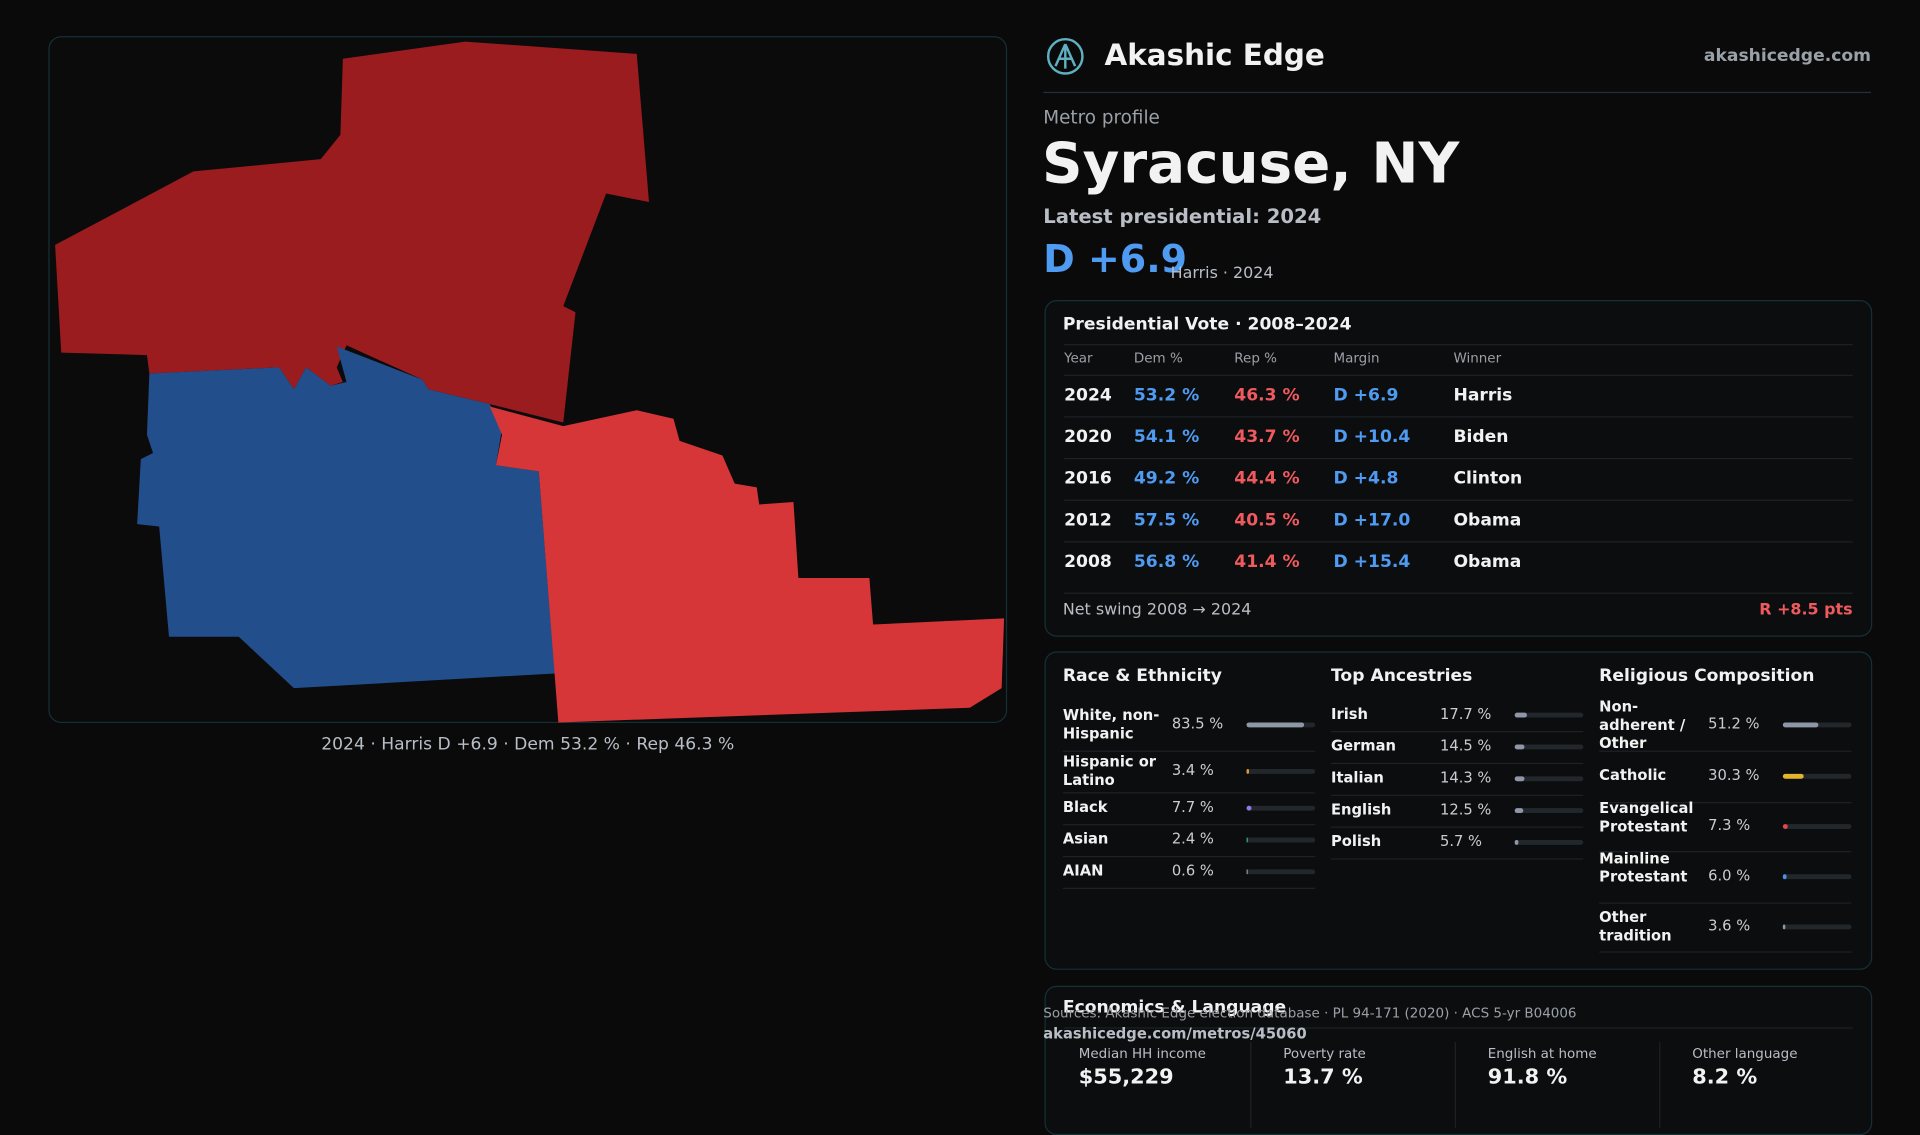 This screenshot has width=1920, height=1135. What do you see at coordinates (1088, 396) in the screenshot?
I see `table-cell: 2024` at bounding box center [1088, 396].